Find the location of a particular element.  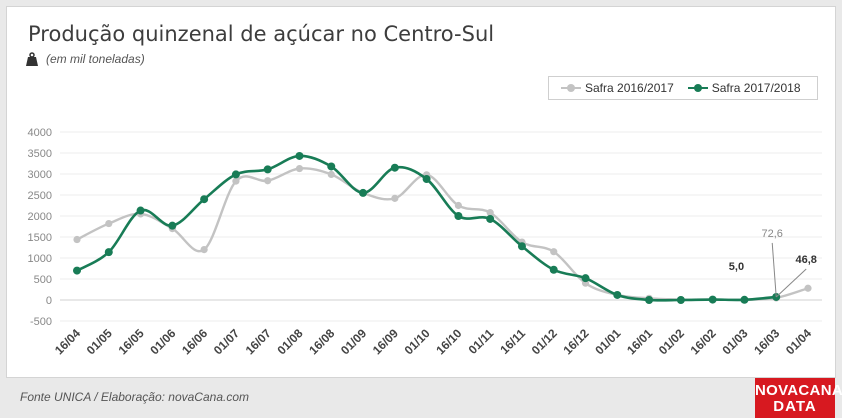

legend-item-2016-2017: Safra 2016/2017 is located at coordinates (617, 88).